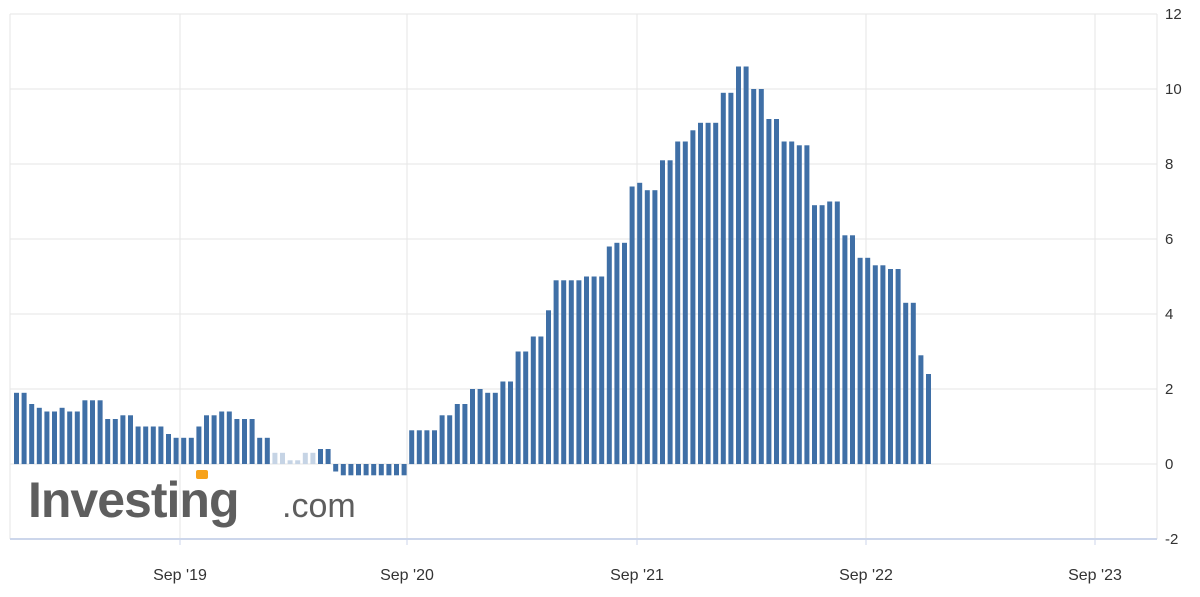 The width and height of the screenshot is (1200, 597). What do you see at coordinates (192, 499) in the screenshot?
I see `investing-logo: Investing .com` at bounding box center [192, 499].